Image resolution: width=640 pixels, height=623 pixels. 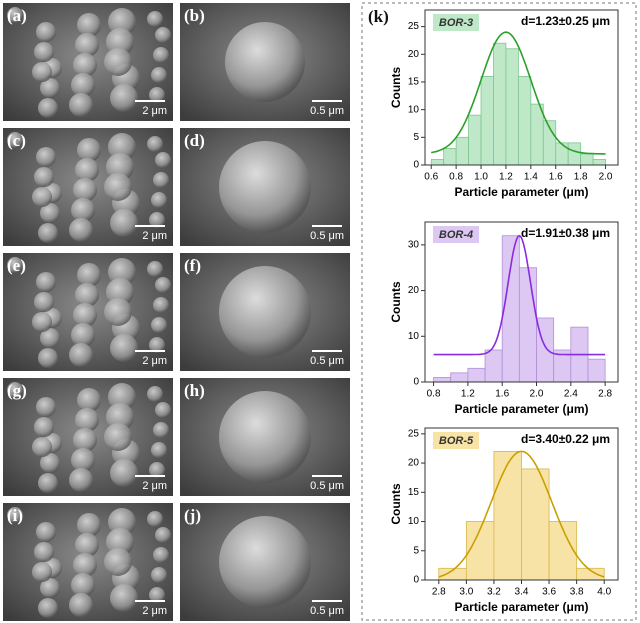 I want to click on annotation: d=3.40±0.22 μm, so click(x=565, y=439).